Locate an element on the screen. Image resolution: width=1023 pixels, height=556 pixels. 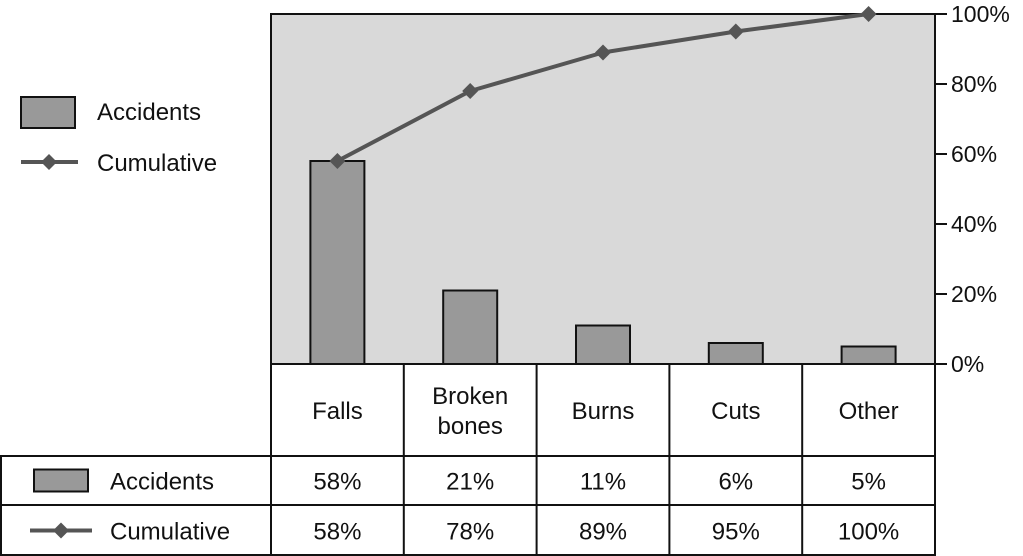
table-cell-accidents-1: 58% is located at coordinates (337, 482).